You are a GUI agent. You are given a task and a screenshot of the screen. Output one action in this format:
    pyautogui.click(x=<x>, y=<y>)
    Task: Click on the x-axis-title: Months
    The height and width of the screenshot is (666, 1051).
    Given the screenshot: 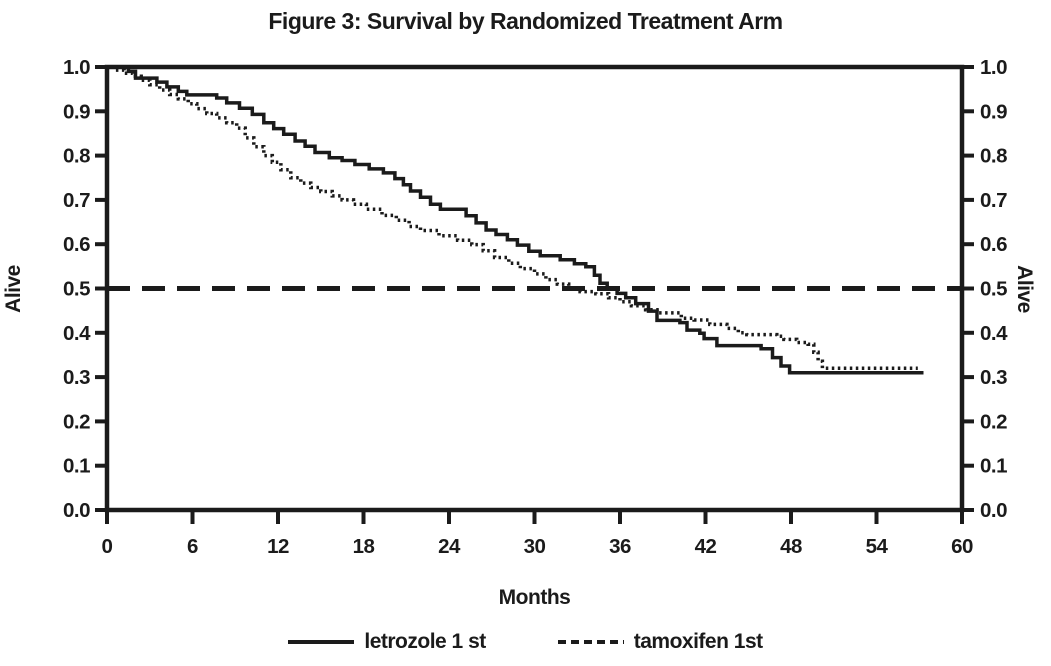 What is the action you would take?
    pyautogui.click(x=534, y=597)
    